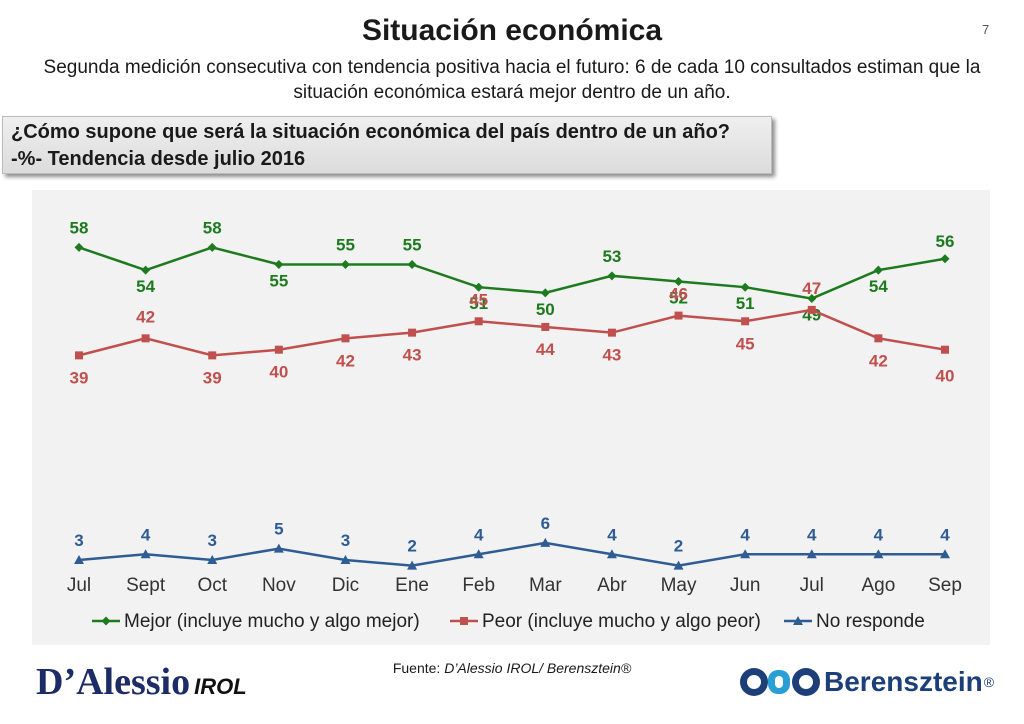  Describe the element at coordinates (418, 668) in the screenshot. I see `source-prefix: Fuente:` at that location.